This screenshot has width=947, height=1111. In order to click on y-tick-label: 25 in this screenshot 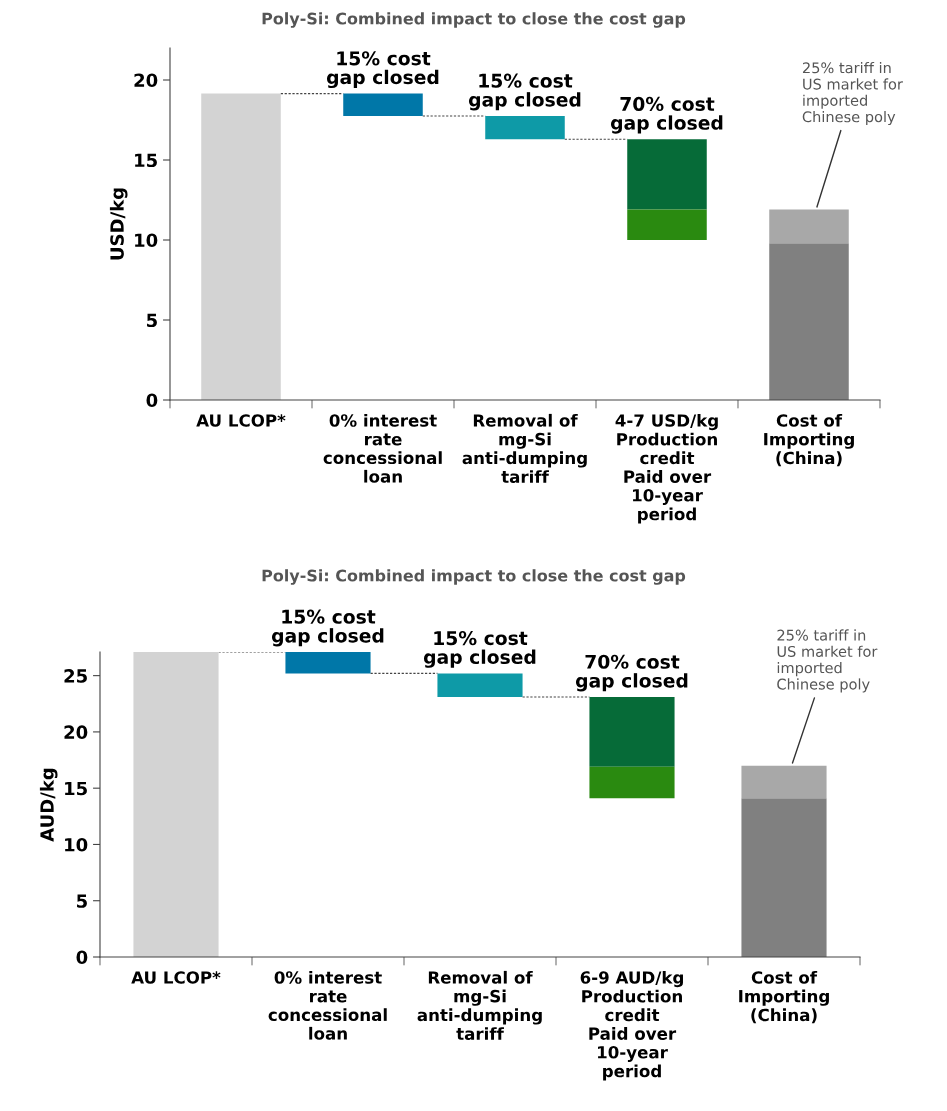, I will do `click(75, 676)`.